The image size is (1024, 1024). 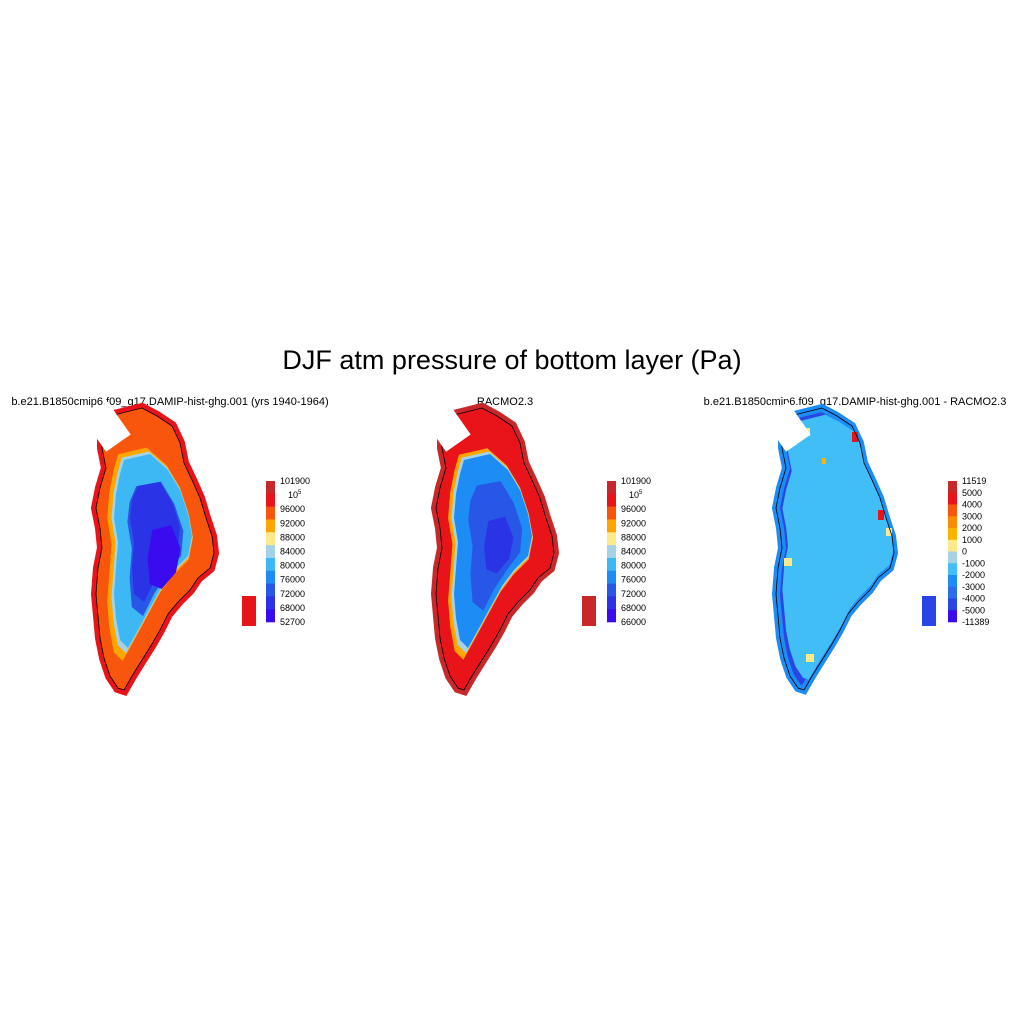 What do you see at coordinates (972, 493) in the screenshot?
I see `colorbar-3-label: 5000` at bounding box center [972, 493].